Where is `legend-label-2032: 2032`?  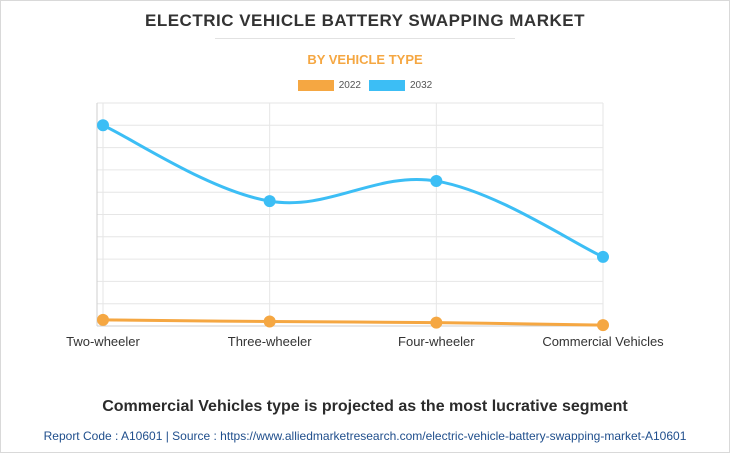
legend-label-2032: 2032 is located at coordinates (421, 85).